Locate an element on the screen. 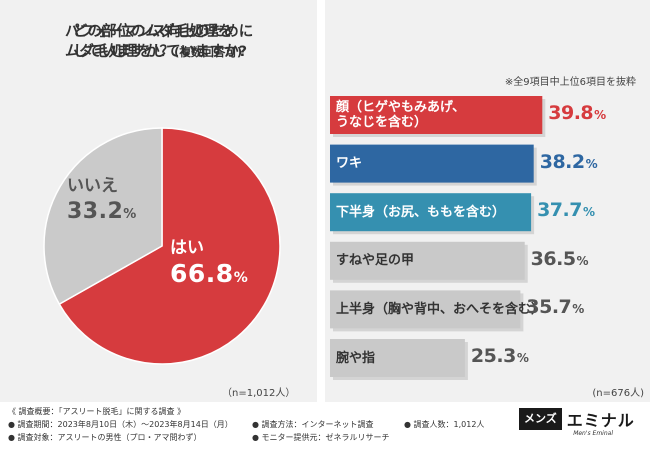  bar-value-4: 35.7% is located at coordinates (555, 307).